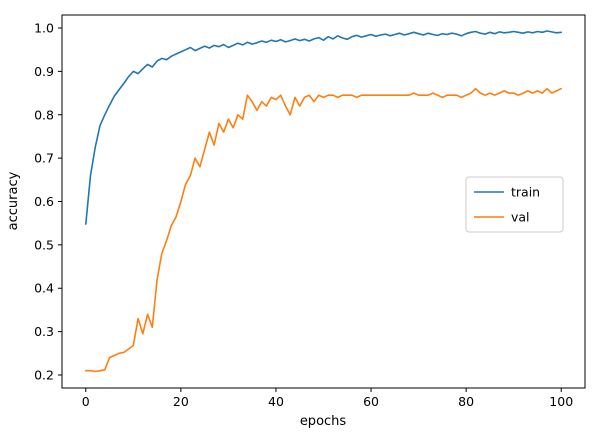 This screenshot has width=602, height=440. Describe the element at coordinates (44, 158) in the screenshot. I see `y-tick-label: 0.7` at that location.